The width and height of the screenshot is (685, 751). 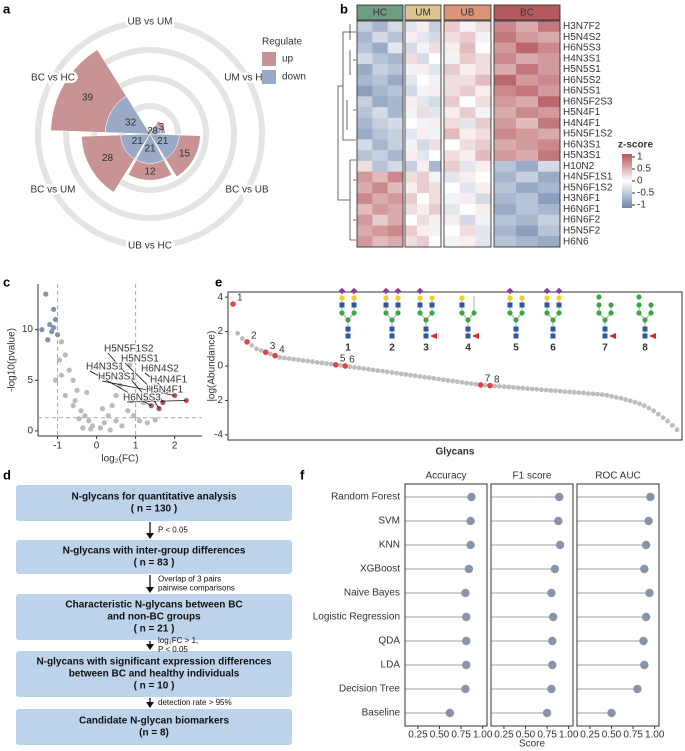 What do you see at coordinates (641, 205) in the screenshot?
I see `colorbar-tick-label: -1` at bounding box center [641, 205].